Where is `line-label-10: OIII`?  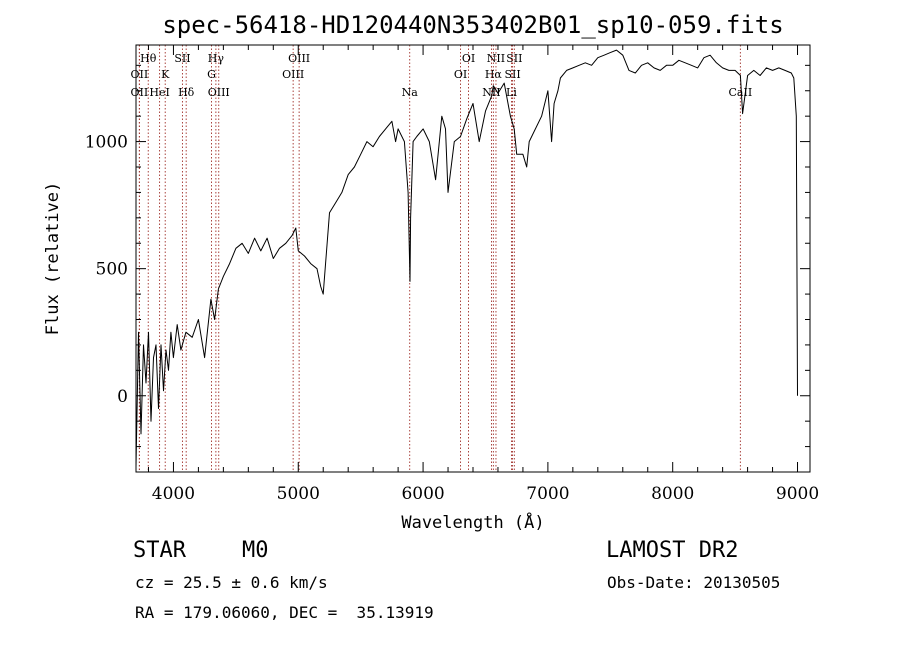
line-label-10: OIII is located at coordinates (299, 58).